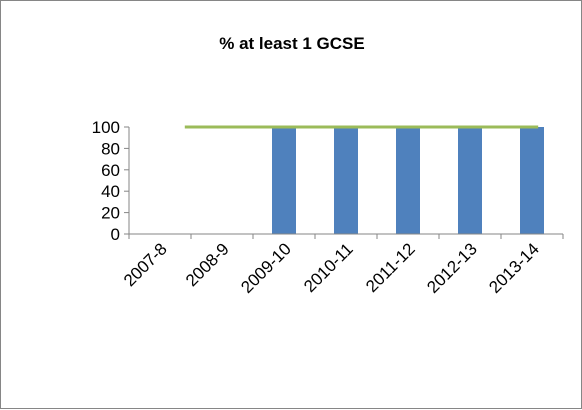  Describe the element at coordinates (207, 264) in the screenshot. I see `x-tick-label: 2008-9` at that location.